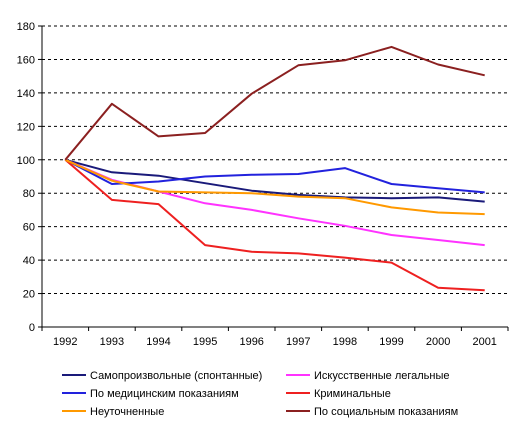 The image size is (532, 435). What do you see at coordinates (127, 412) in the screenshot?
I see `legend-label: Неуточненные` at bounding box center [127, 412].